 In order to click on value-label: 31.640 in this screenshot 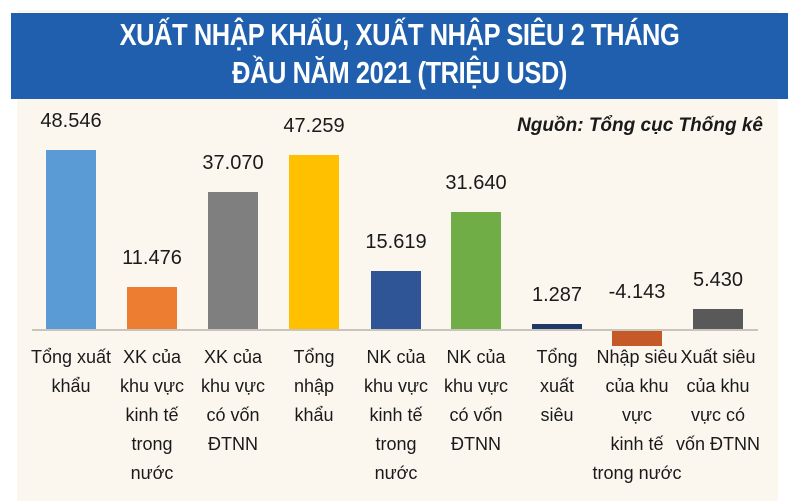, I will do `click(476, 183)`.